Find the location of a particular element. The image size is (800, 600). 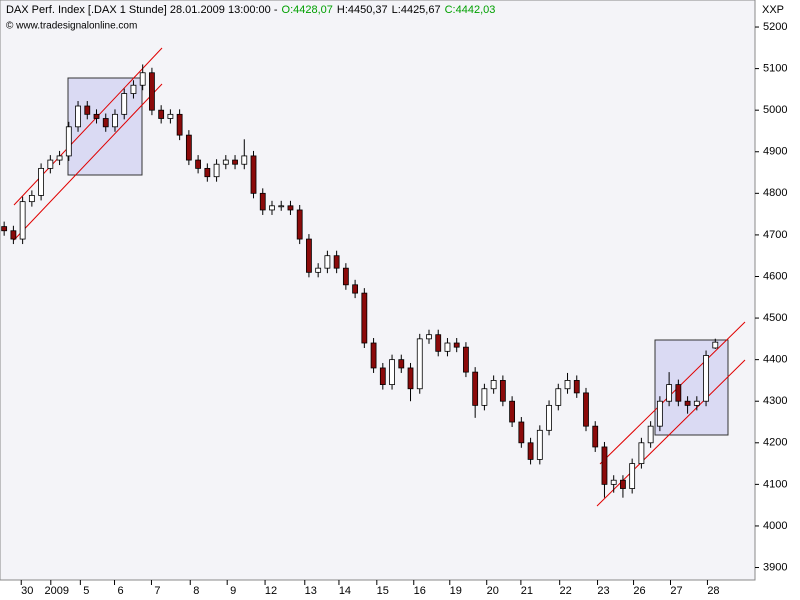

copyright: © www.tradesignalonline.com is located at coordinates (71, 26).